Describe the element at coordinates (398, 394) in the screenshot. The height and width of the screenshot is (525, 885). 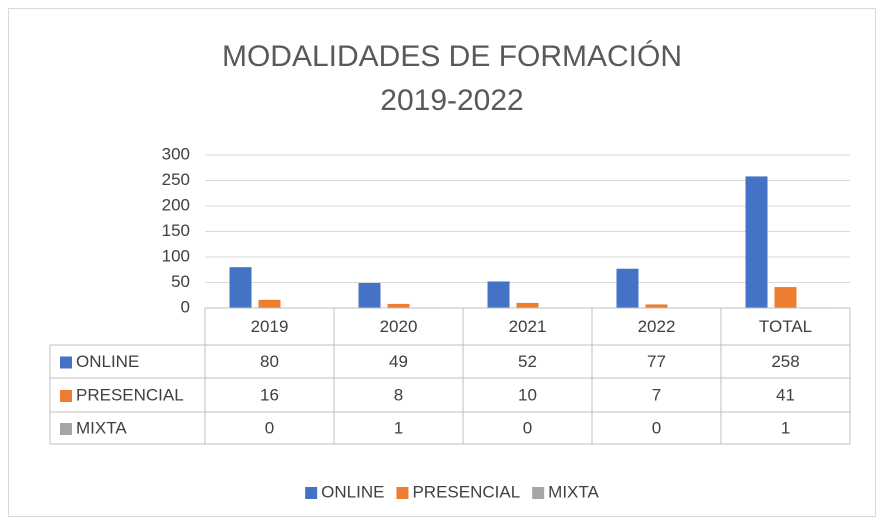
I see `table-cell: 8` at that location.